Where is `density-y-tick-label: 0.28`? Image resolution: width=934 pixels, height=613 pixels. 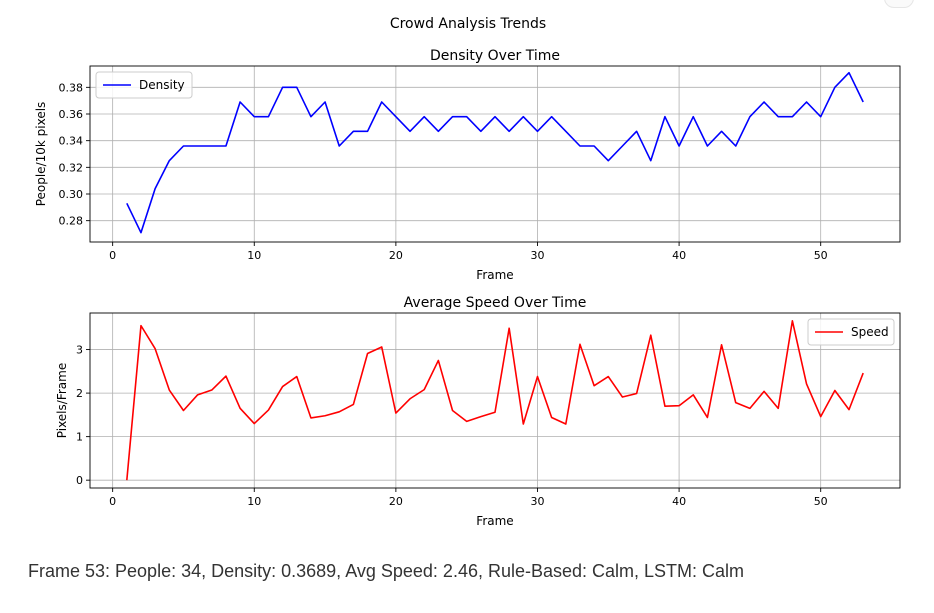 density-y-tick-label: 0.28 is located at coordinates (71, 221).